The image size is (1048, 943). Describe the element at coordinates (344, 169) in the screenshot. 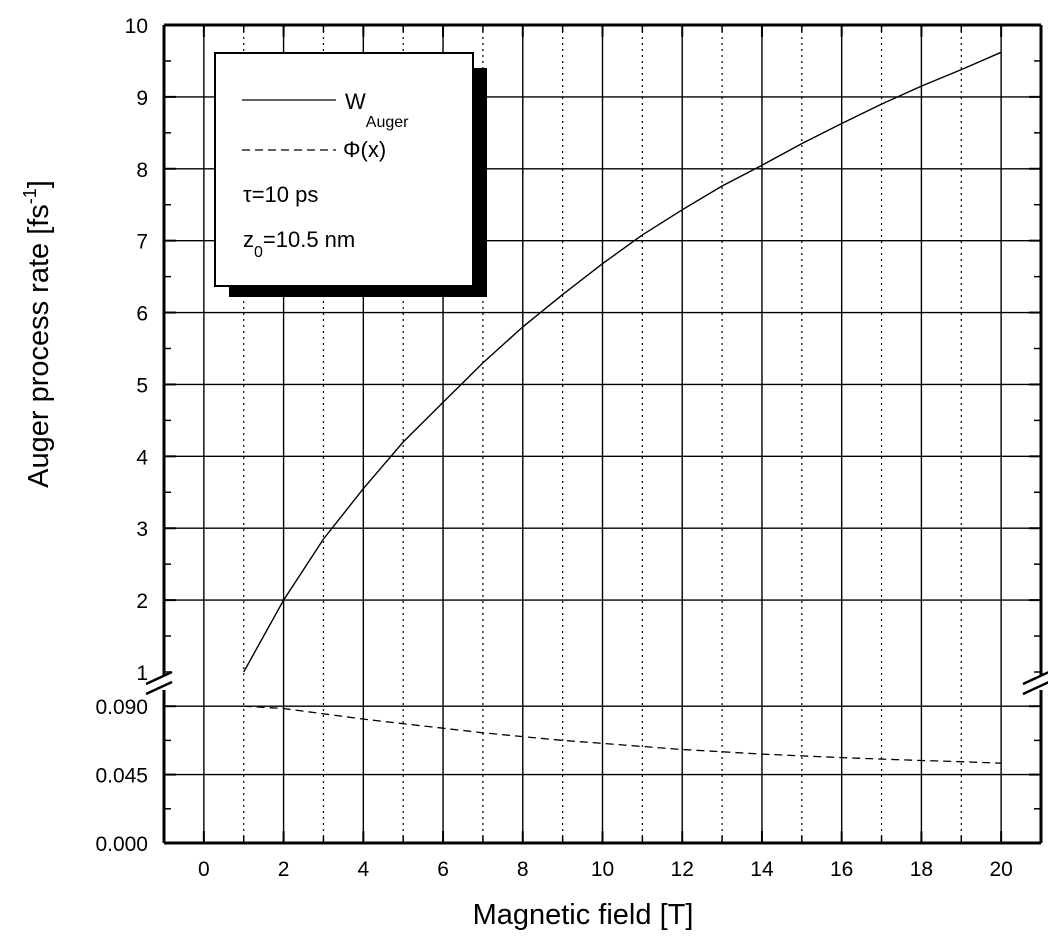

I see `legend-box` at that location.